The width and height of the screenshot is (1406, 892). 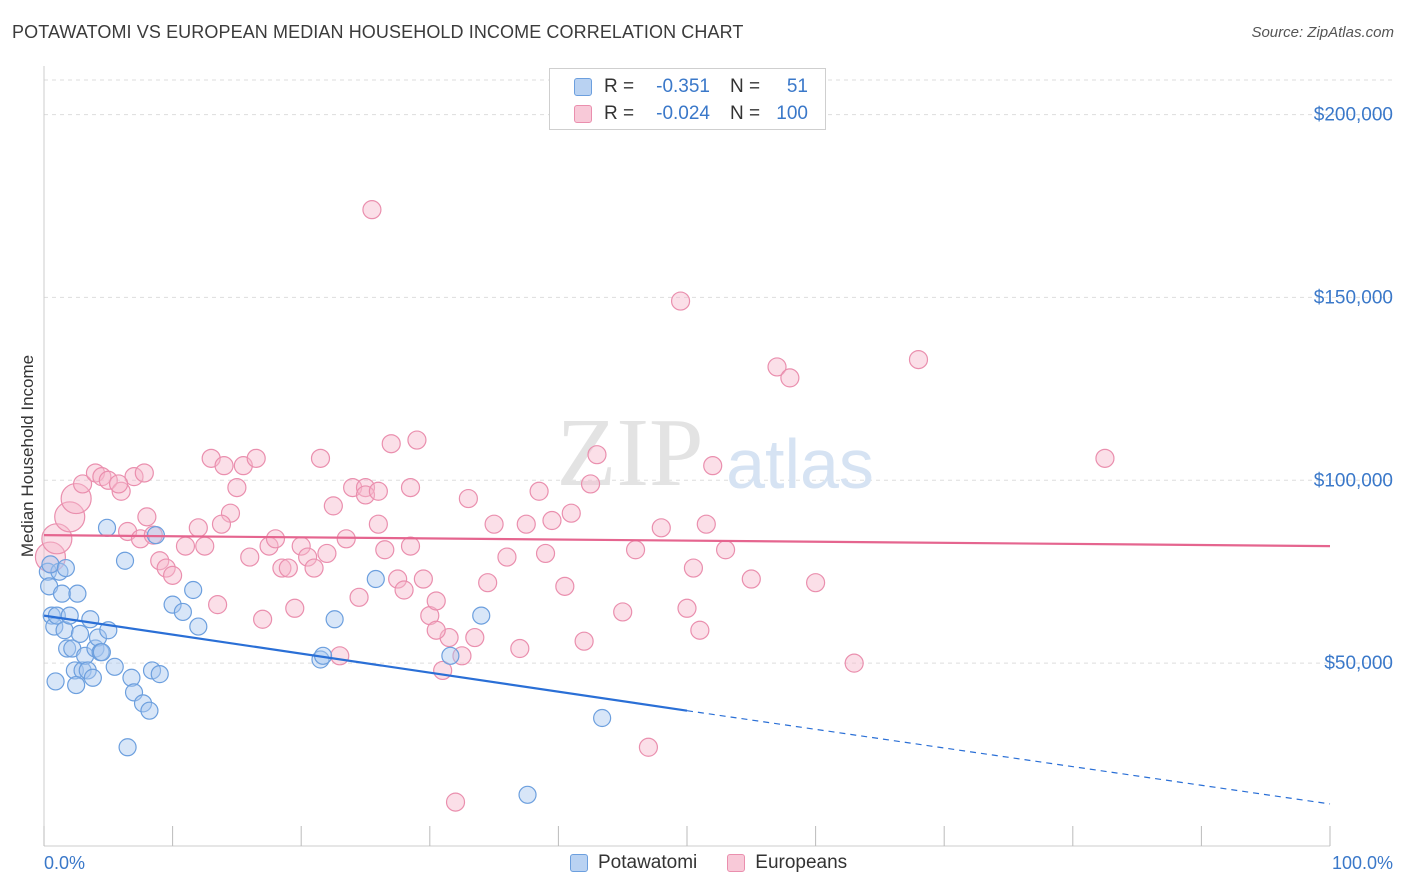 What do you see at coordinates (579, 863) in the screenshot?
I see `legend-swatch-blue` at bounding box center [579, 863].